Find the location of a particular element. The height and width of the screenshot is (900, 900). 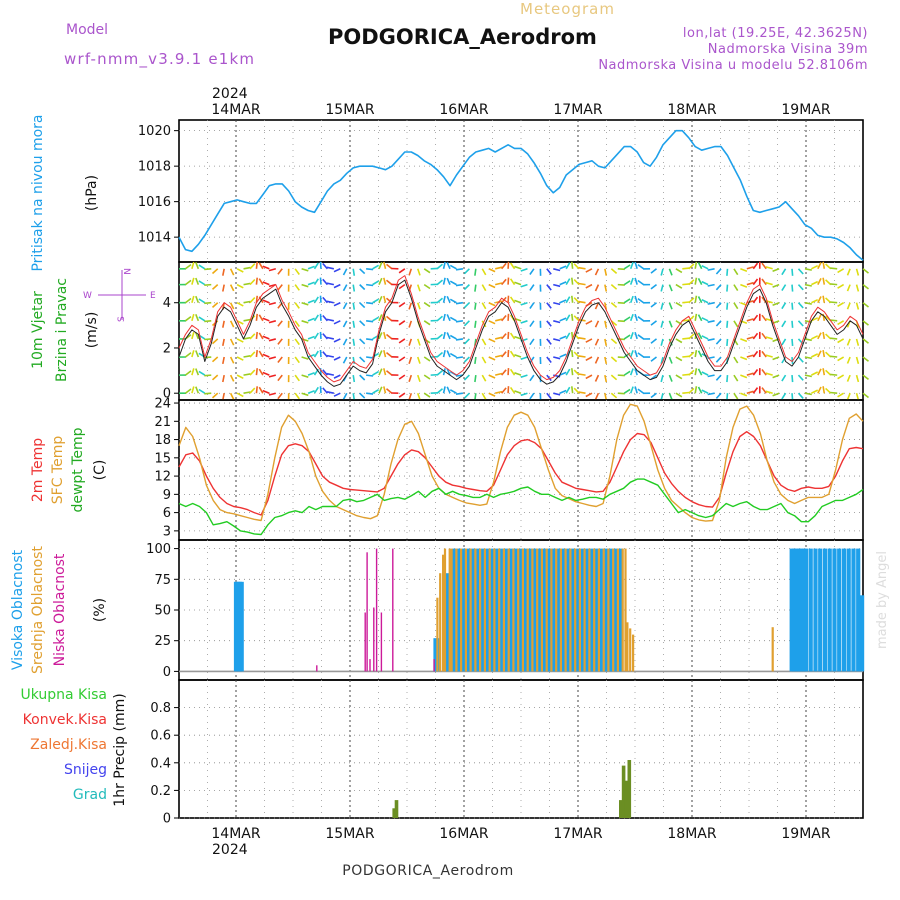

pressure-ytick-label: 1014 is located at coordinates (154, 238).